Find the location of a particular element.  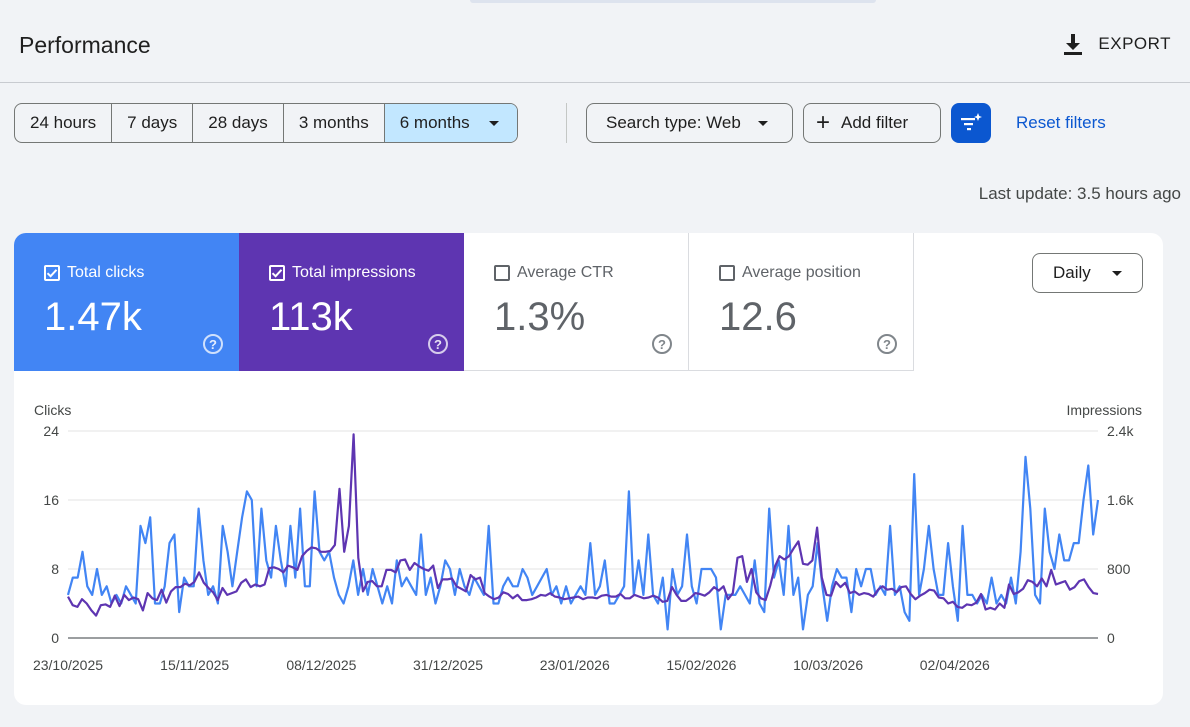

search-type-label: Search type: Web is located at coordinates (673, 122).